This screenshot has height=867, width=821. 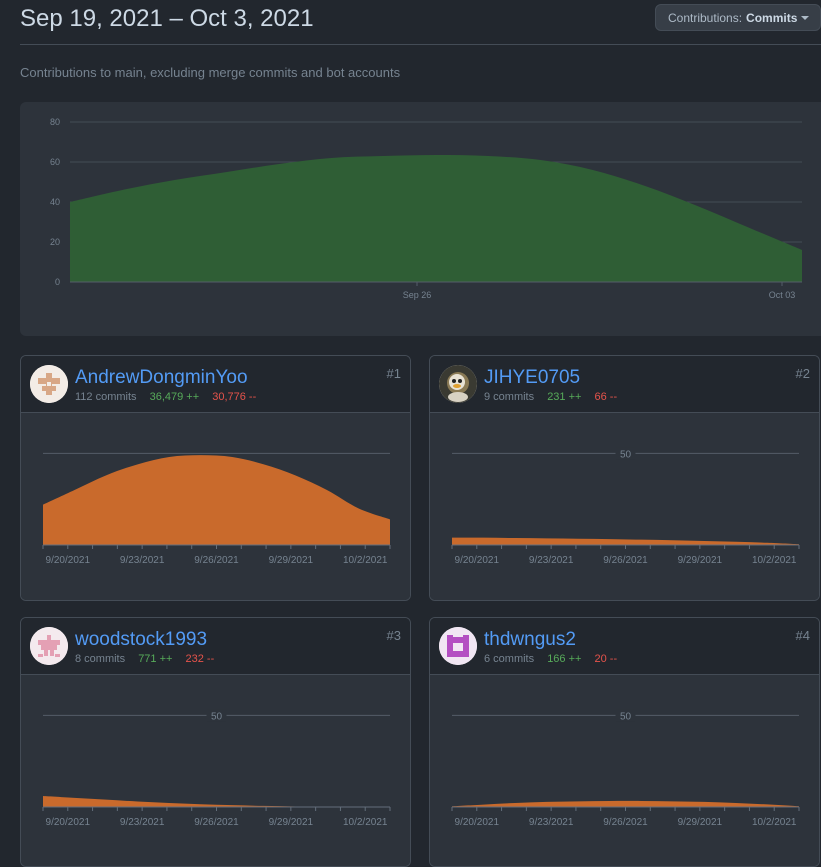 What do you see at coordinates (393, 373) in the screenshot?
I see `rank-badge: #1` at bounding box center [393, 373].